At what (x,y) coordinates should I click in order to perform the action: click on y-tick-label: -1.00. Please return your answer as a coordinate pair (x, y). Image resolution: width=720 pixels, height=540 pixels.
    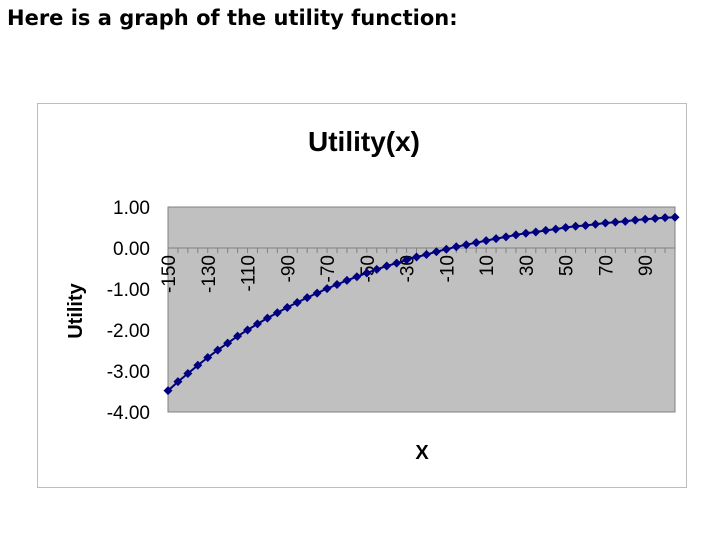
    Looking at the image, I should click on (128, 290).